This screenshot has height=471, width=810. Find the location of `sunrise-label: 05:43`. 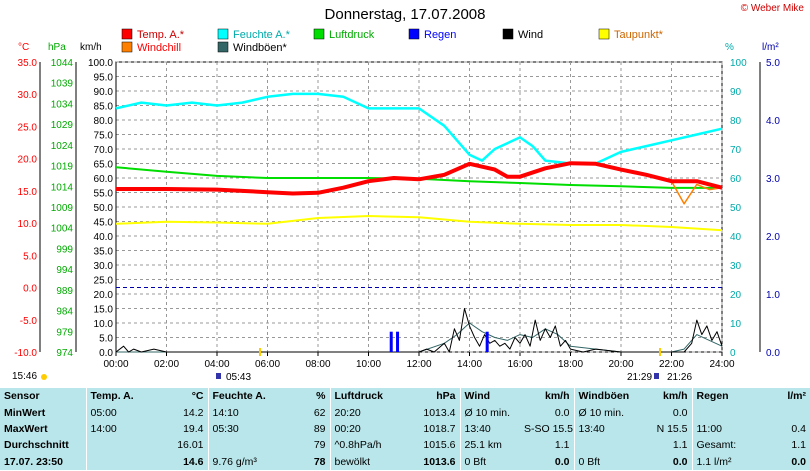

sunrise-label: 05:43 is located at coordinates (239, 377).